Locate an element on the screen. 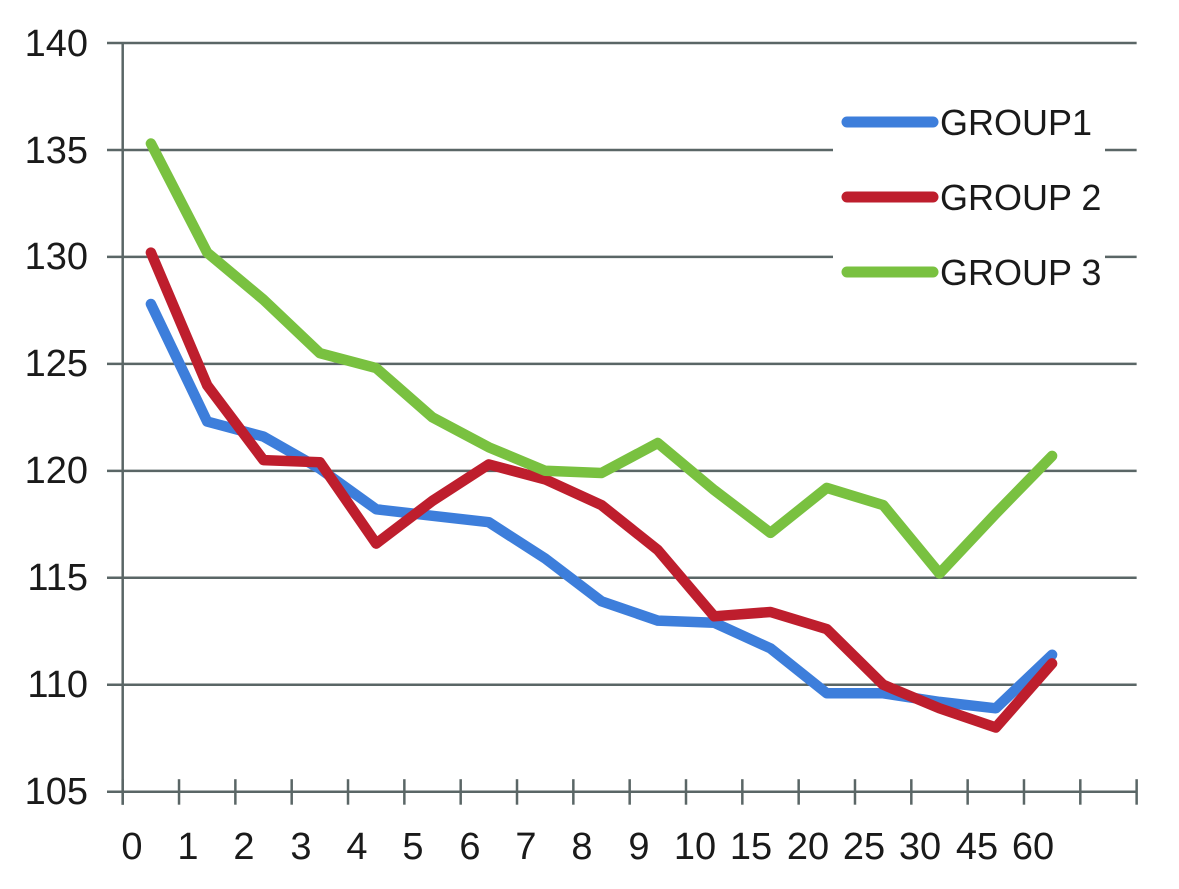 Image resolution: width=1179 pixels, height=889 pixels. x-tick-label: 3 is located at coordinates (300, 847).